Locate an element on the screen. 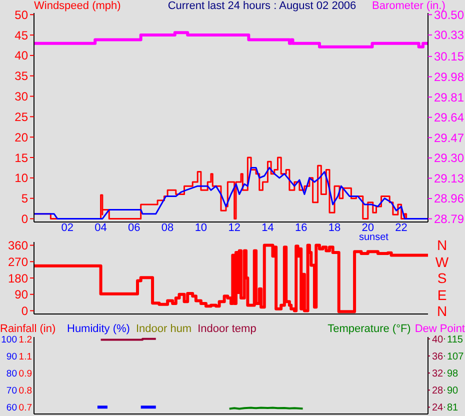 This screenshot has width=465, height=416. x-tick-label: 08 is located at coordinates (167, 228).